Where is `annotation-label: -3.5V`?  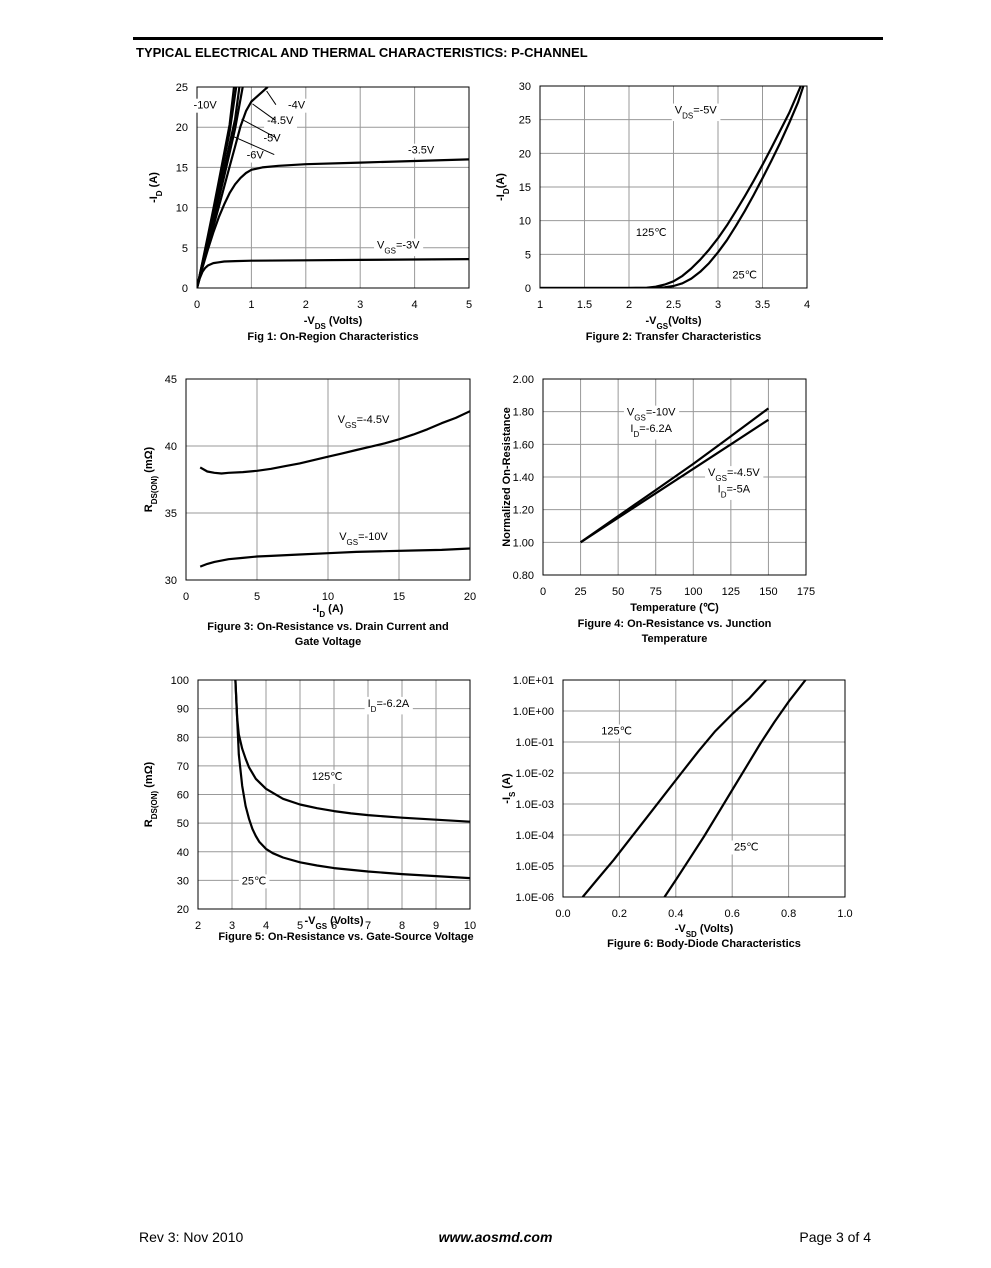 annotation-label: -3.5V is located at coordinates (421, 151).